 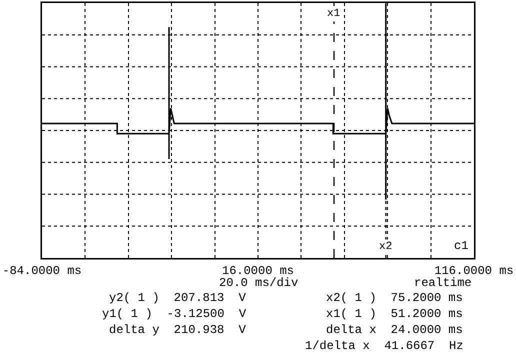 I want to click on x-tick-label: 16.0000 ms, so click(x=258, y=271).